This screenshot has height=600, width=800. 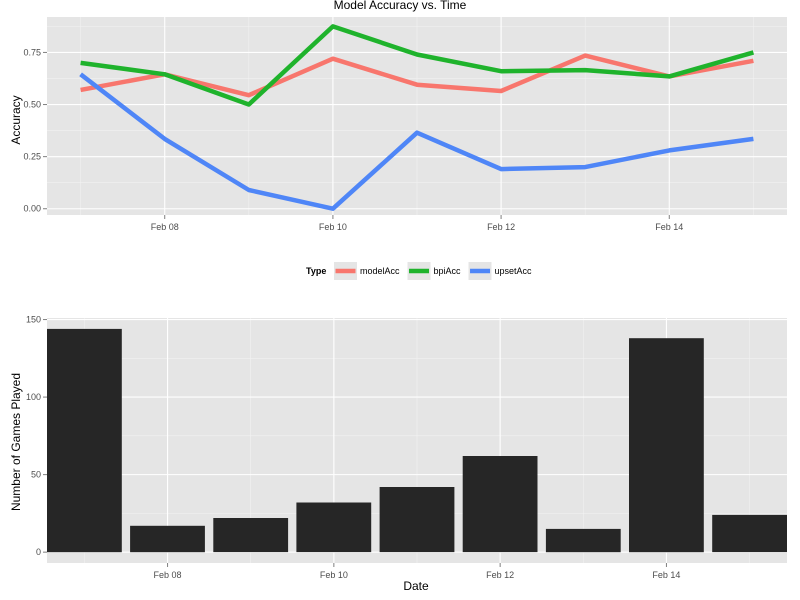 I want to click on legend: Type modelAcc bpiAcc upsetAcc, so click(x=419, y=271).